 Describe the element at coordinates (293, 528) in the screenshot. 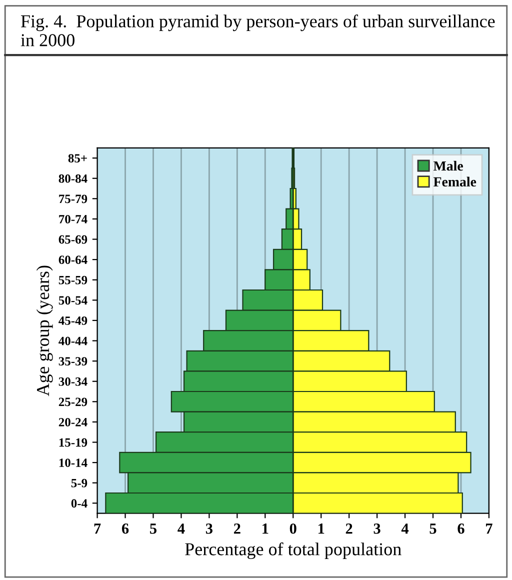

I see `x-tick-label: 0` at that location.